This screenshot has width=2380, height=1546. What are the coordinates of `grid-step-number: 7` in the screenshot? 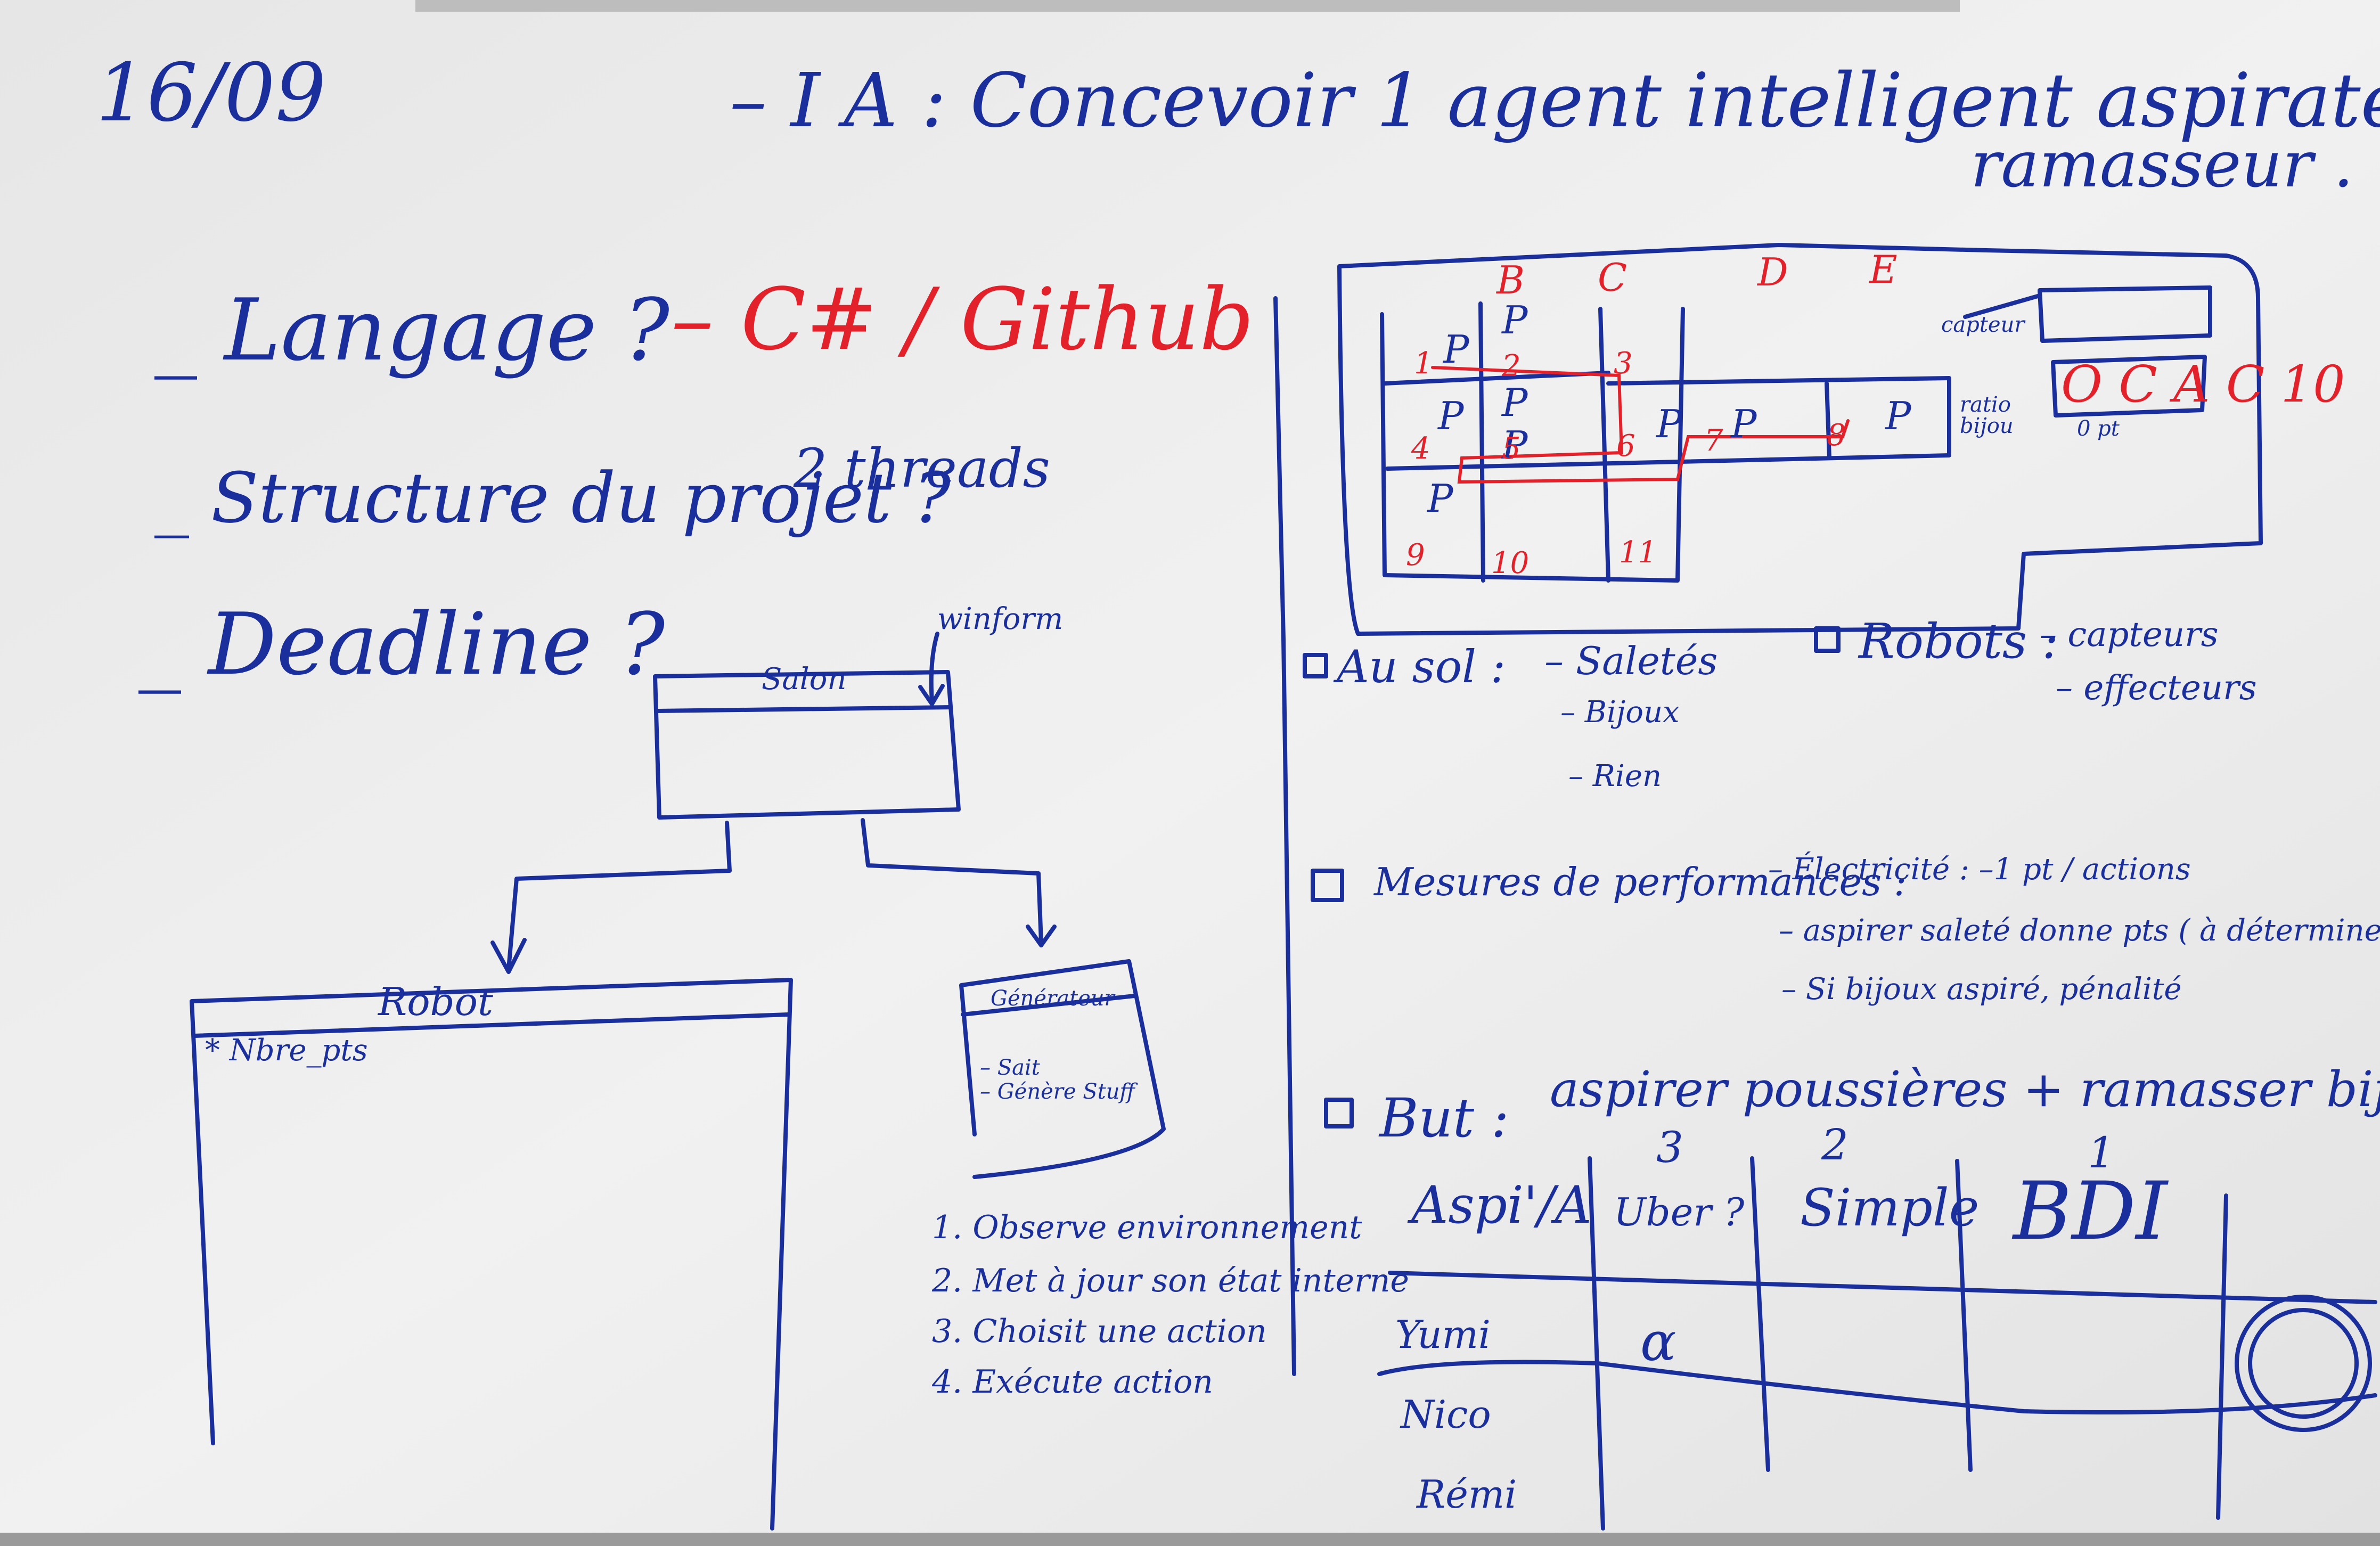 It's located at (1713, 440).